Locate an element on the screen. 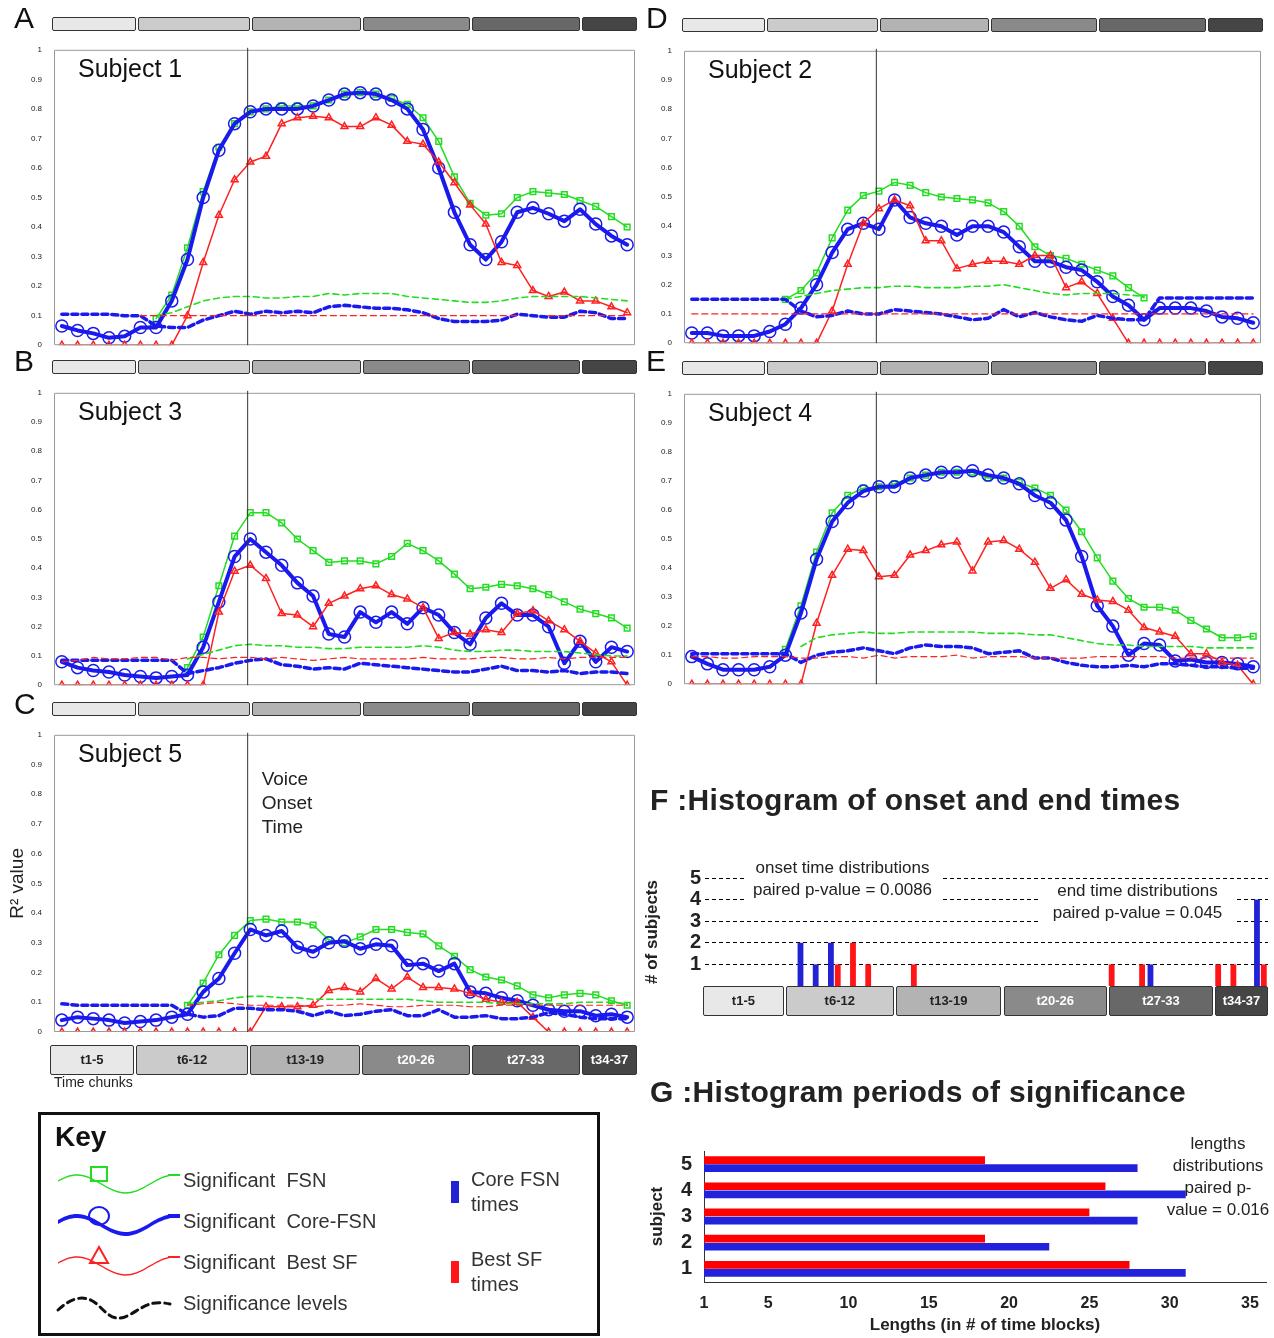 The image size is (1274, 1338). annotation: end time distributions paired p-value = 0.045 is located at coordinates (1137, 902).